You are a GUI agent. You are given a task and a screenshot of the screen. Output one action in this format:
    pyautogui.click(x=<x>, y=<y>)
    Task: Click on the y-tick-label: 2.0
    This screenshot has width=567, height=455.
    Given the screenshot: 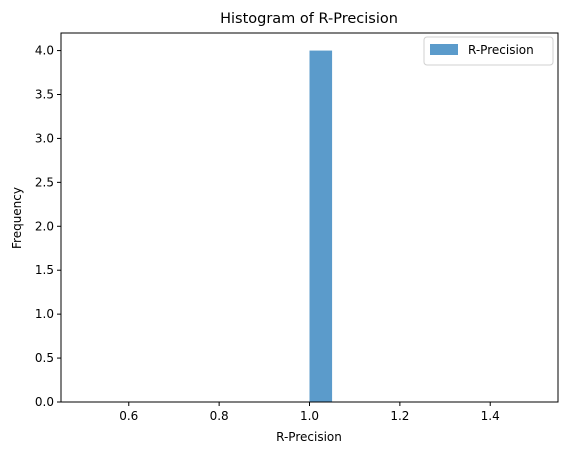 What is the action you would take?
    pyautogui.click(x=44, y=226)
    